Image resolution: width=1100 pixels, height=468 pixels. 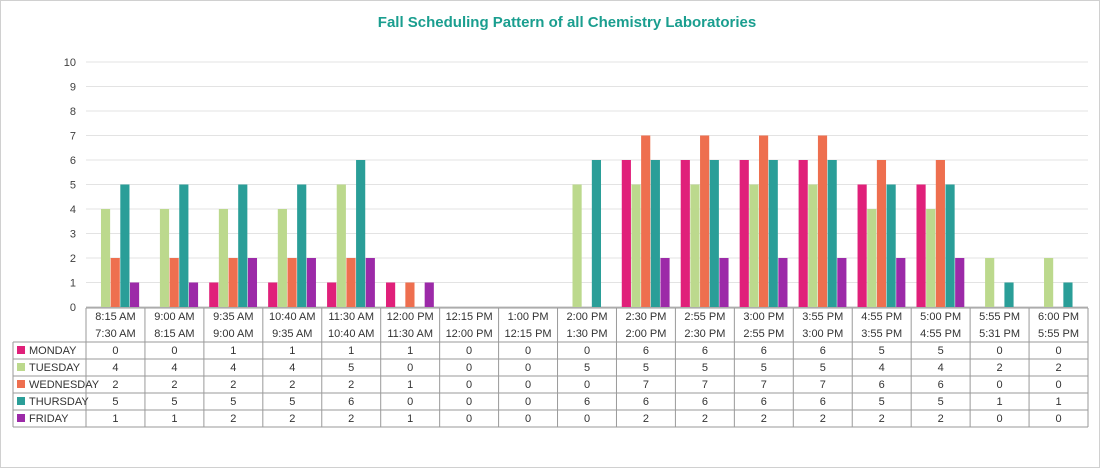 What do you see at coordinates (73, 161) in the screenshot?
I see `y-tick-label: 6` at bounding box center [73, 161].